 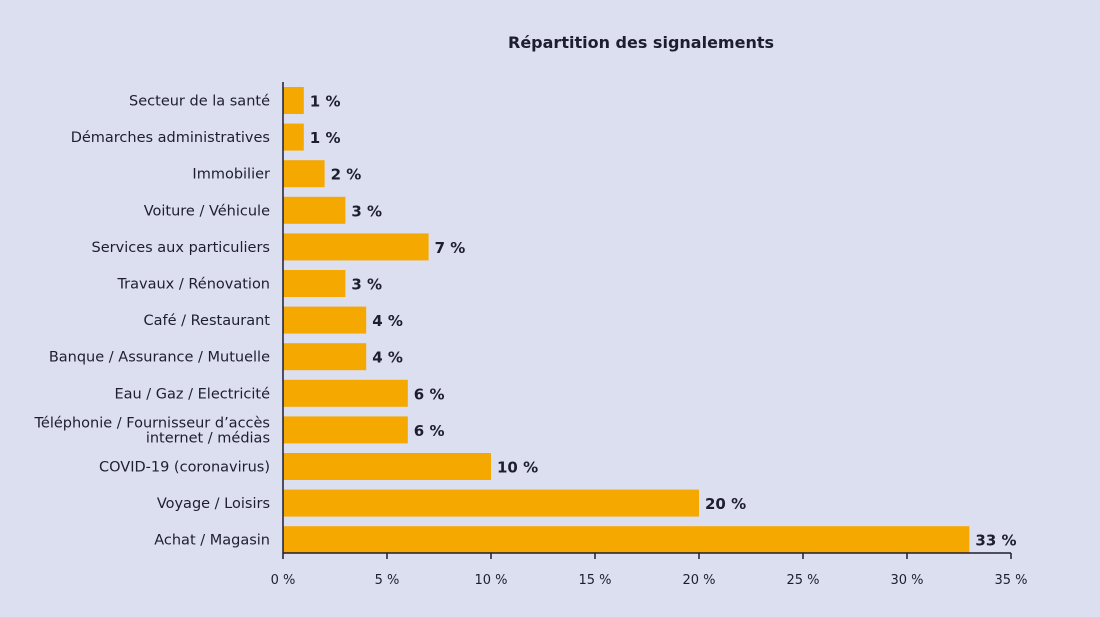 What do you see at coordinates (450, 248) in the screenshot?
I see `value-label: 7 %` at bounding box center [450, 248].